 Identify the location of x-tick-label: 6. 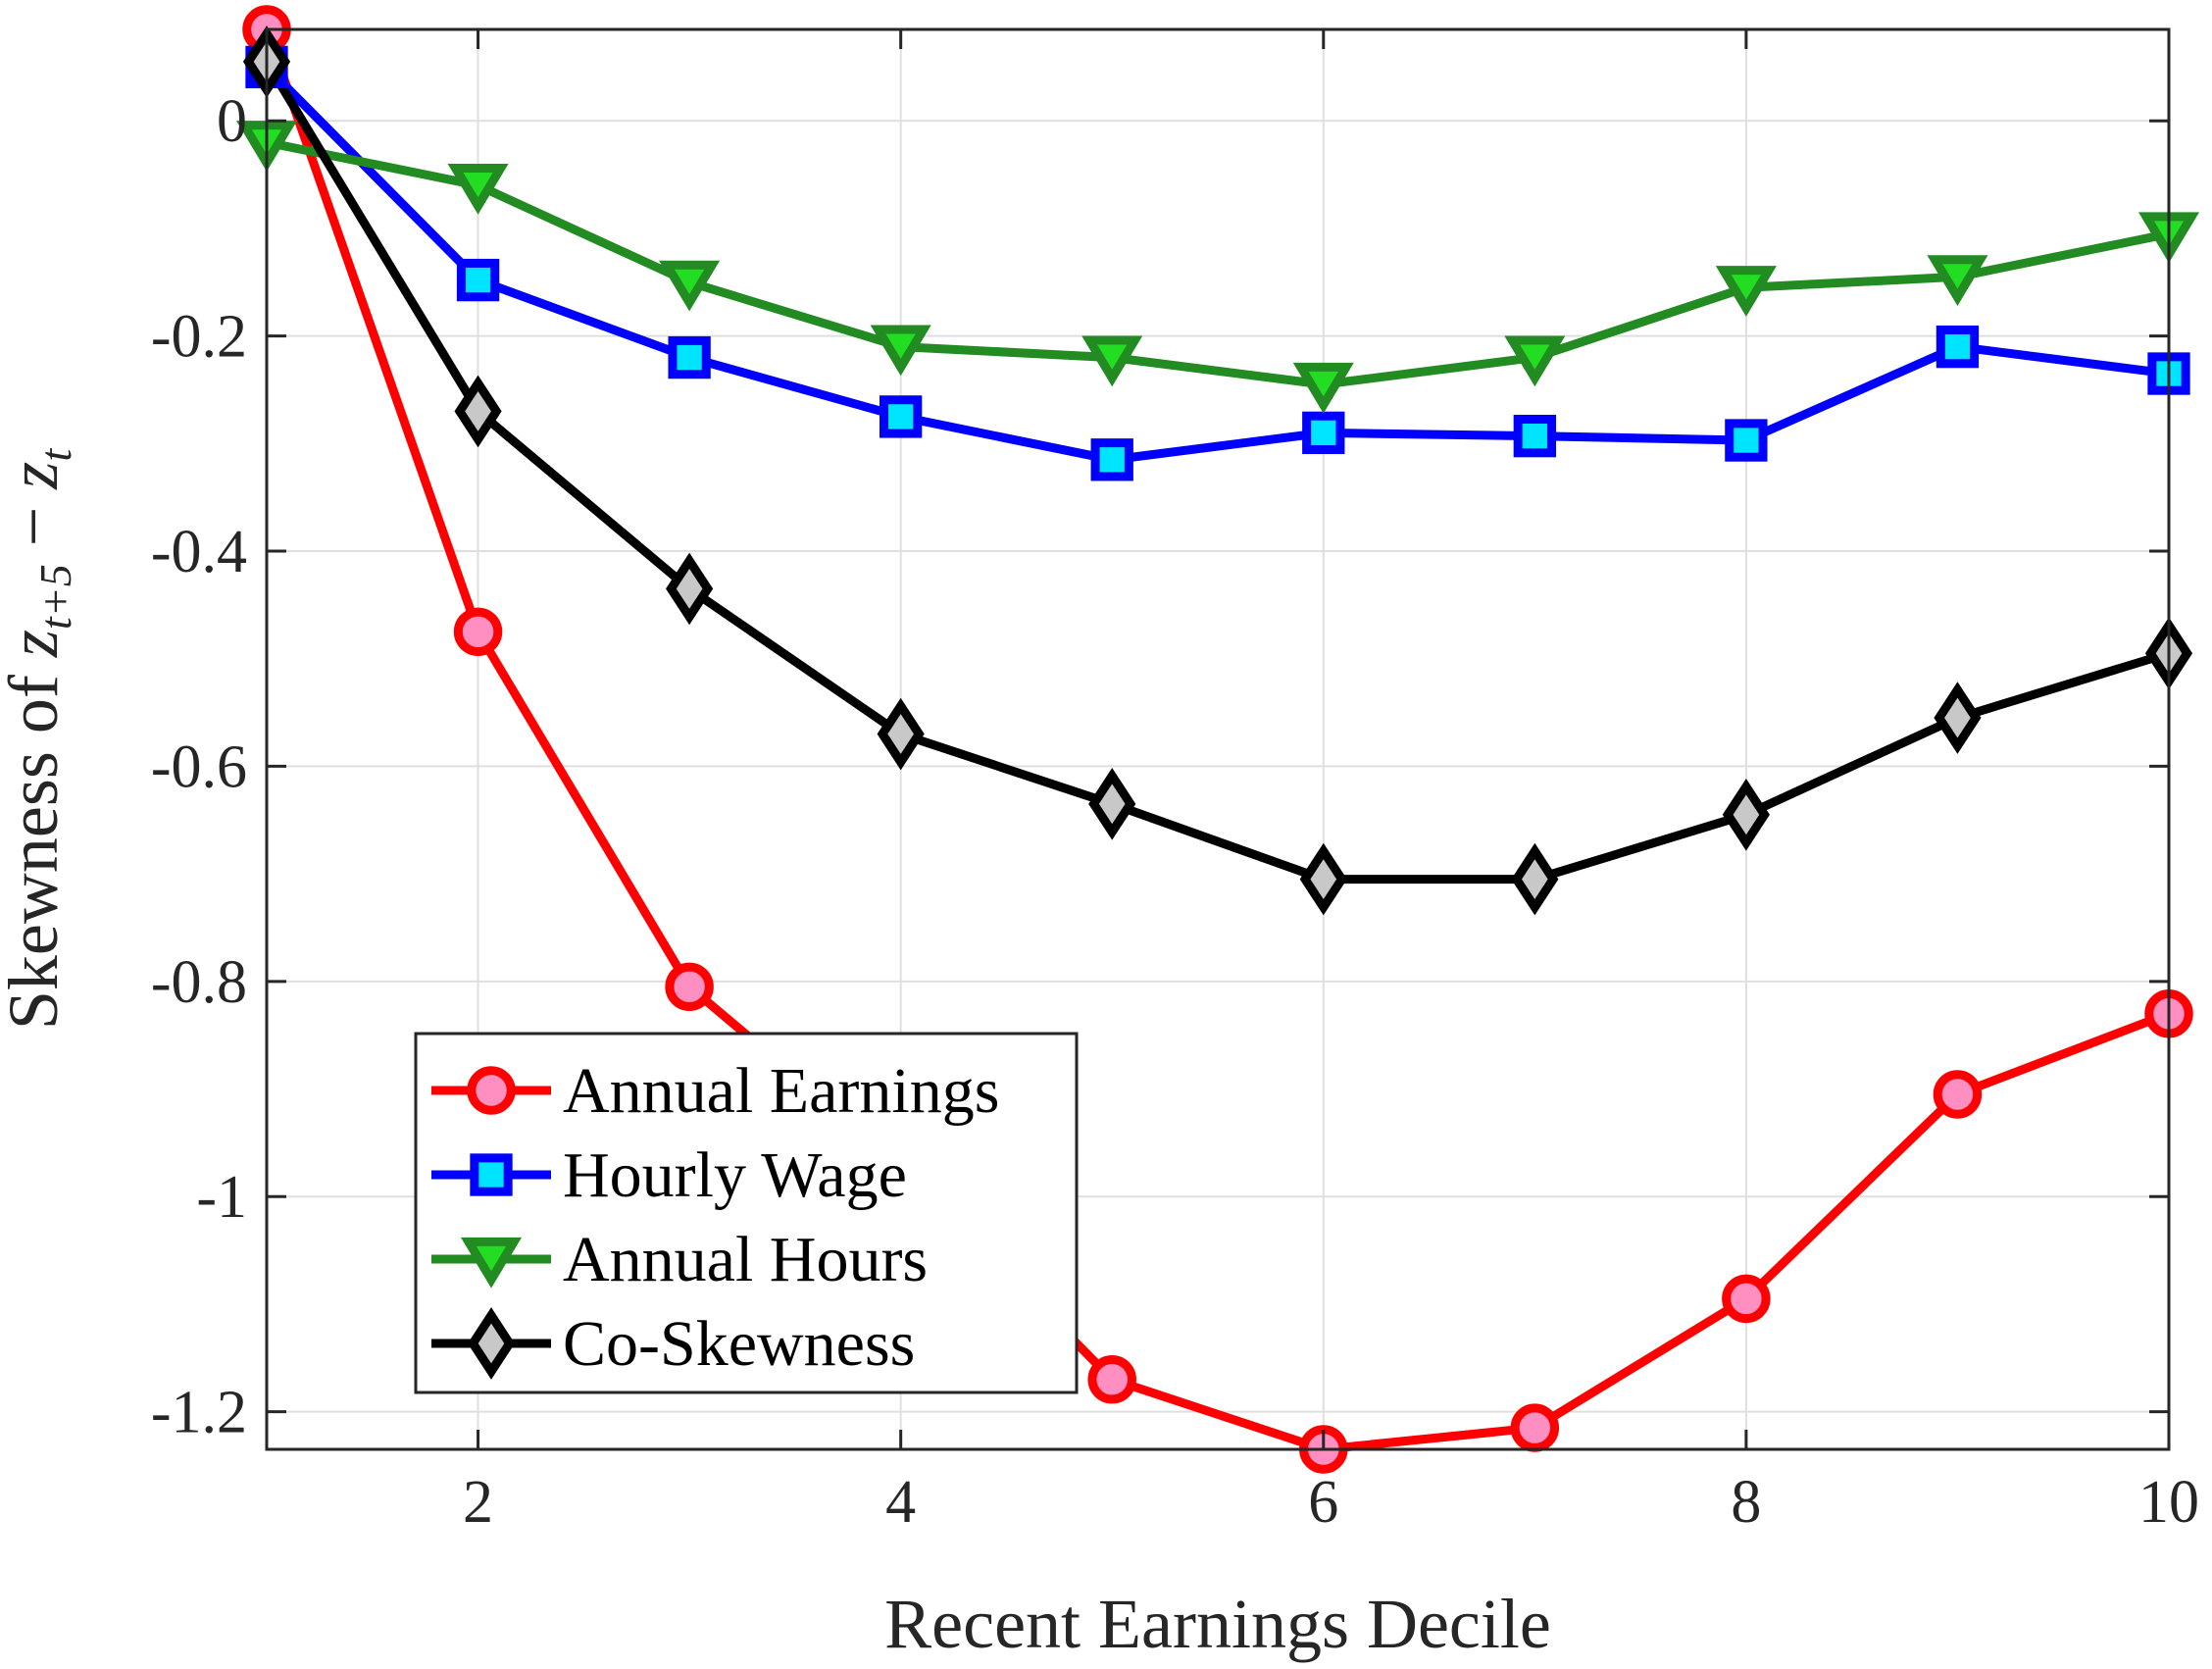
(1323, 1503).